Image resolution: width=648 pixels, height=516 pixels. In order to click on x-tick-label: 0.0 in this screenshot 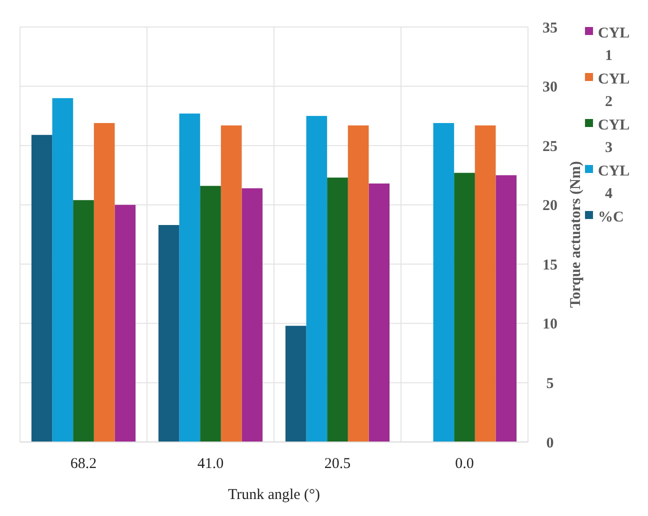, I will do `click(464, 464)`.